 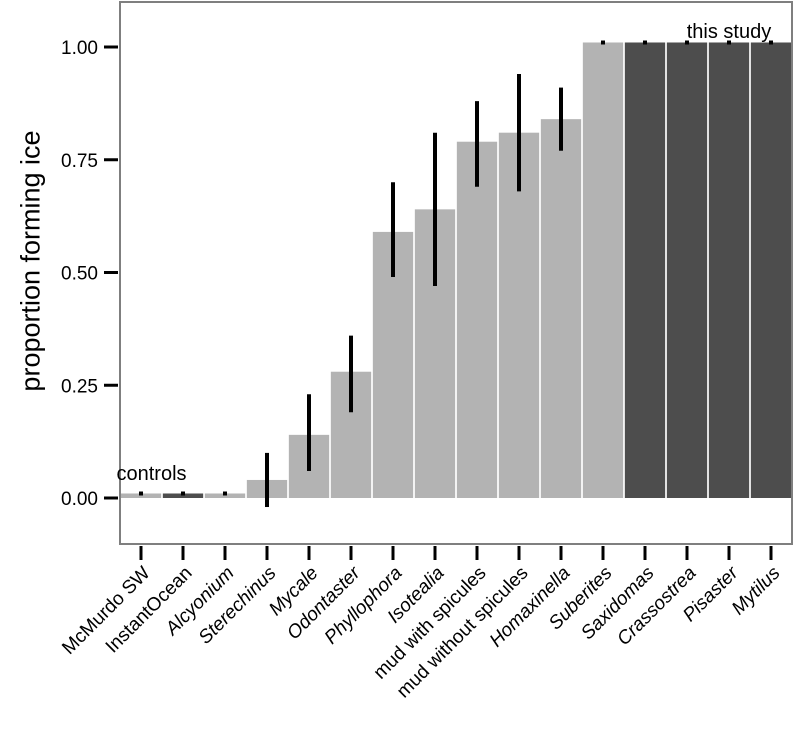 I want to click on y-axis-label: proportion forming ice, so click(x=30, y=260).